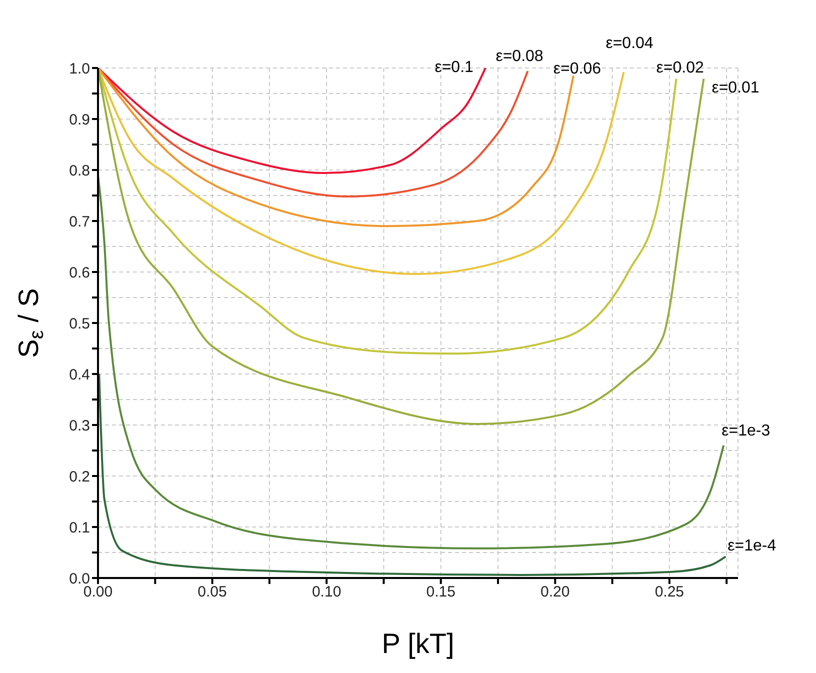 This screenshot has height=673, width=816. Describe the element at coordinates (441, 592) in the screenshot. I see `x-tick-label: 0.15` at that location.